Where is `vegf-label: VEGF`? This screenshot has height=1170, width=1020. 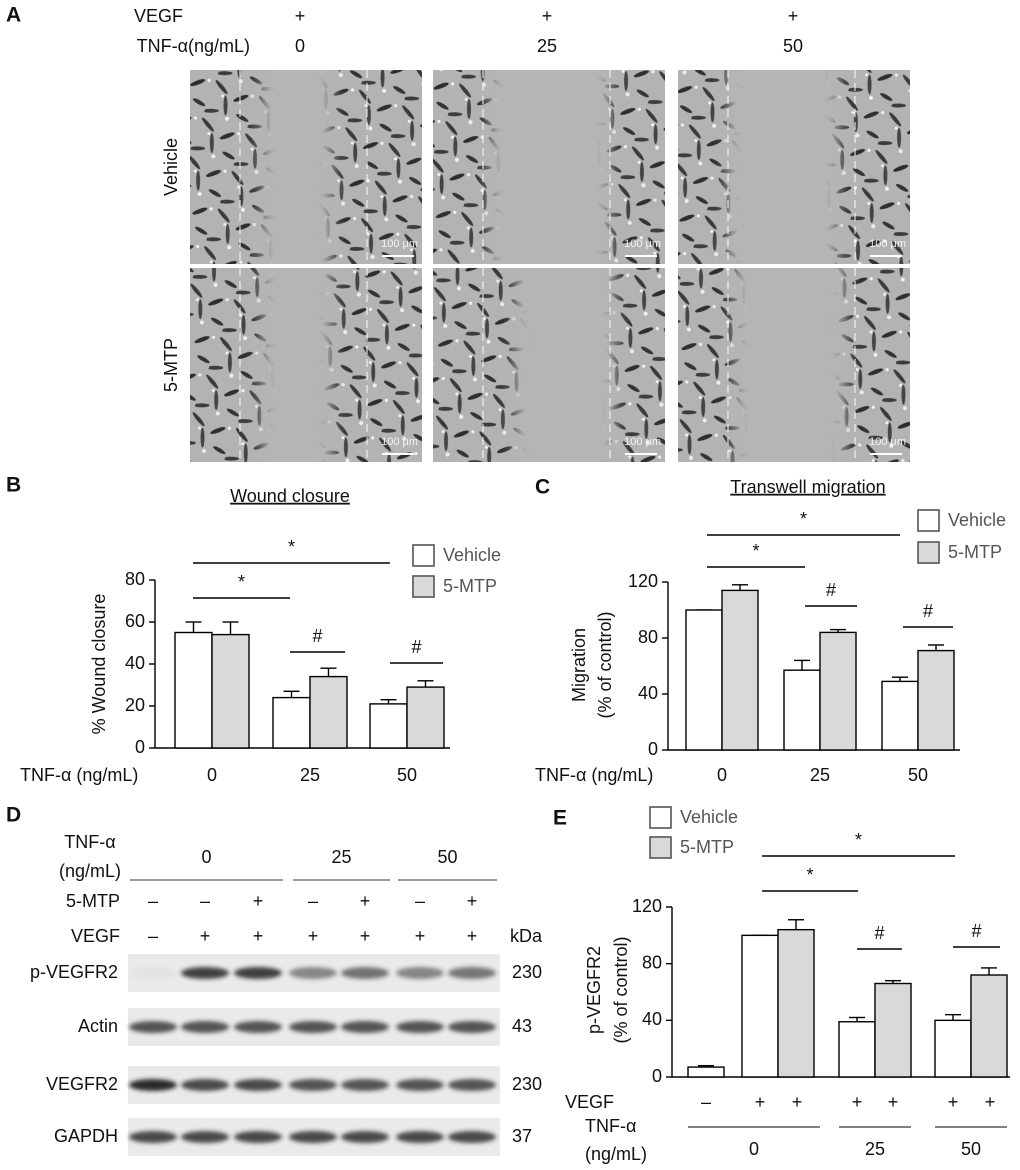 vegf-label: VEGF is located at coordinates (589, 1102).